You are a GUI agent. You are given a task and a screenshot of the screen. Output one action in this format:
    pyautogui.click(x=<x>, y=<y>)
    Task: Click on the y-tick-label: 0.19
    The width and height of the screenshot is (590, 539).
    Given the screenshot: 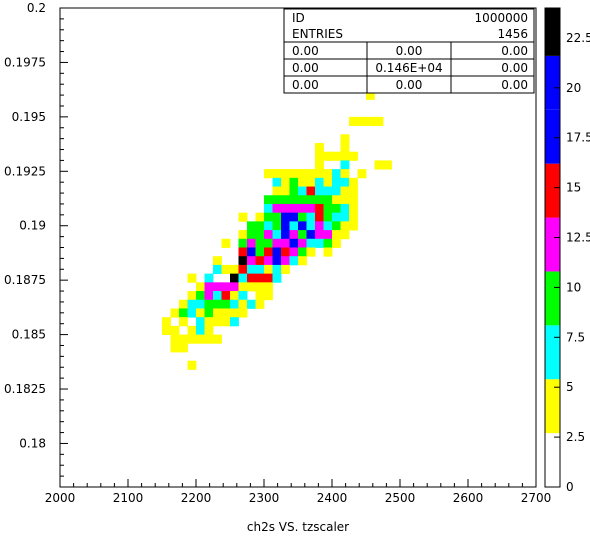 What is the action you would take?
    pyautogui.click(x=32, y=226)
    